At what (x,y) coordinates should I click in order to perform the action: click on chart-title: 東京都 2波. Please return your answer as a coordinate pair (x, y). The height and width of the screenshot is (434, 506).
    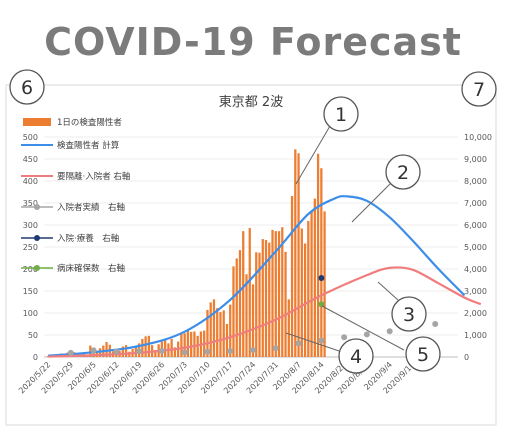
    Looking at the image, I should click on (251, 102).